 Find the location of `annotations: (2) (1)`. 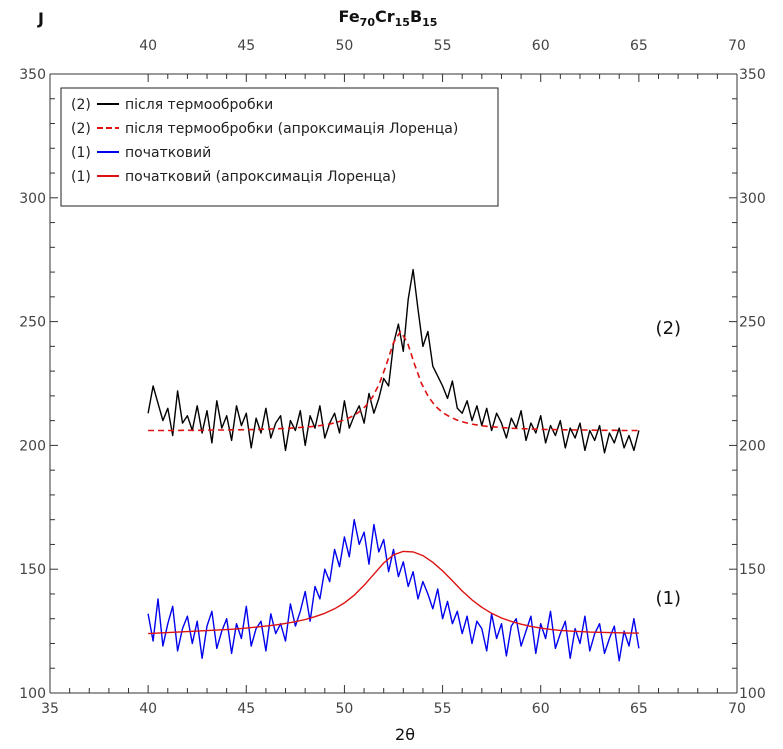

annotations: (2) (1) is located at coordinates (669, 463).